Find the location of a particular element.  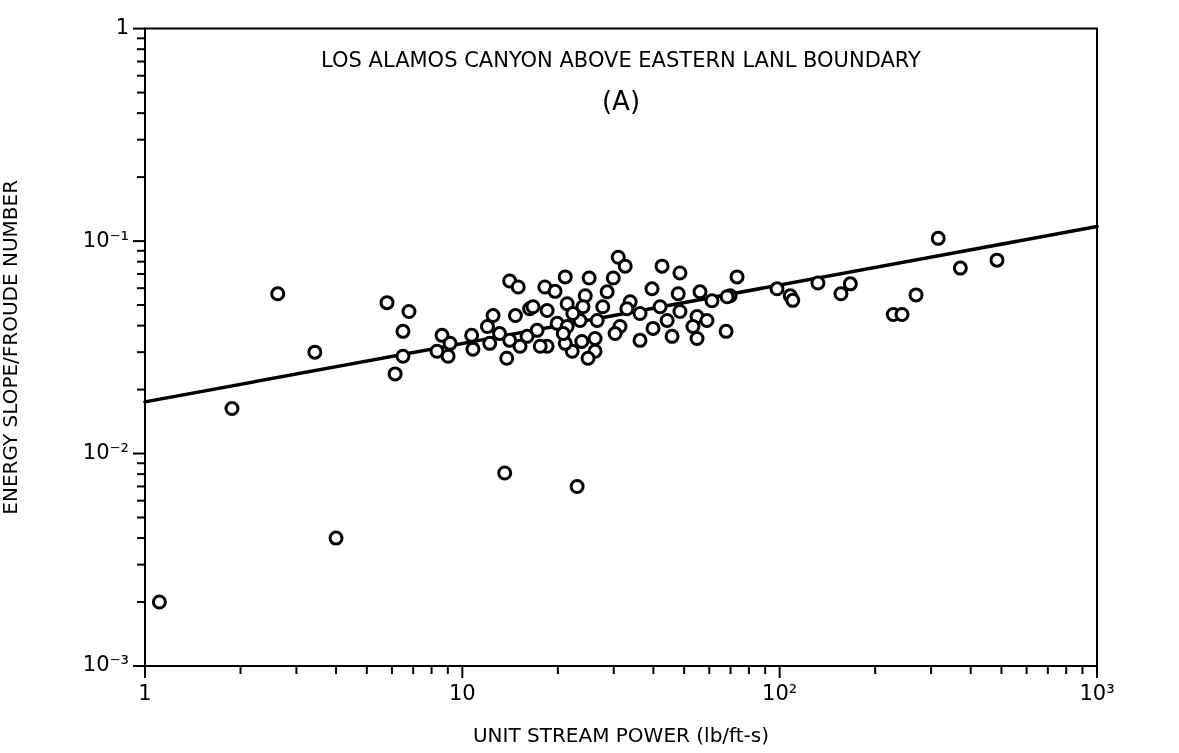

x-tick-label: 10² is located at coordinates (780, 693).